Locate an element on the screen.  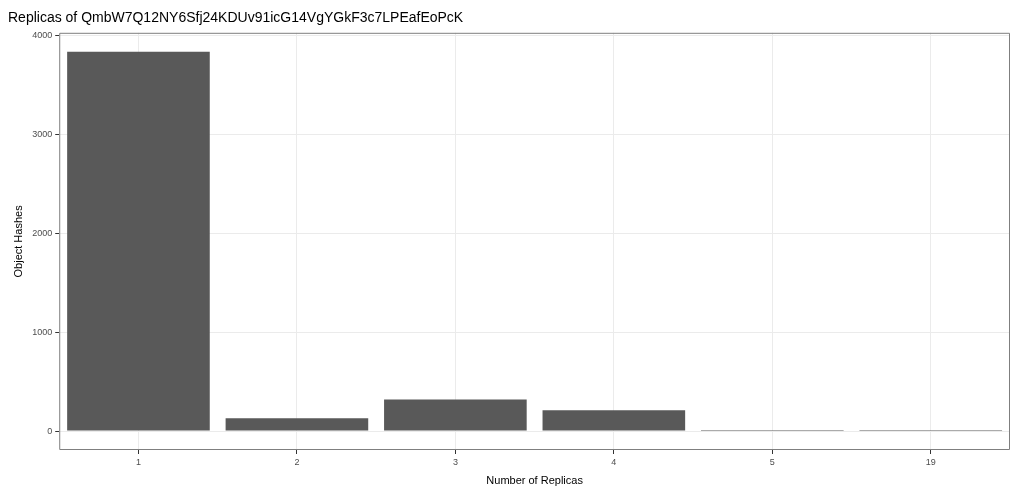
x-tick-label: 4 is located at coordinates (614, 461).